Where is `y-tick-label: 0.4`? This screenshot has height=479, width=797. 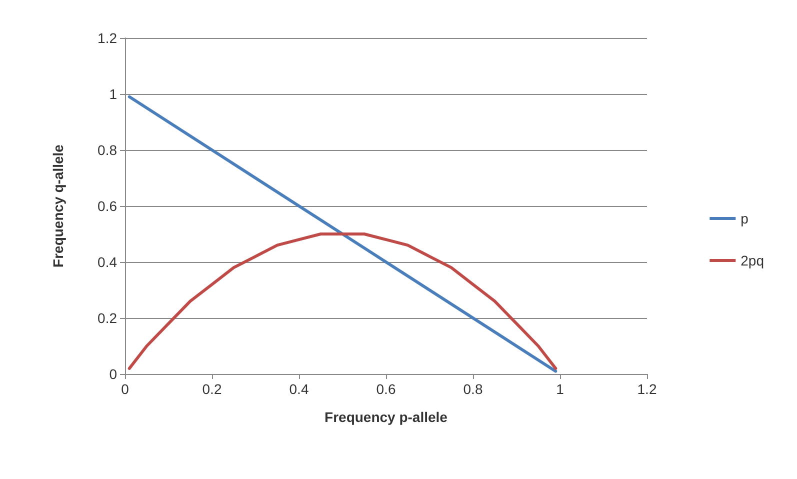 y-tick-label: 0.4 is located at coordinates (108, 262).